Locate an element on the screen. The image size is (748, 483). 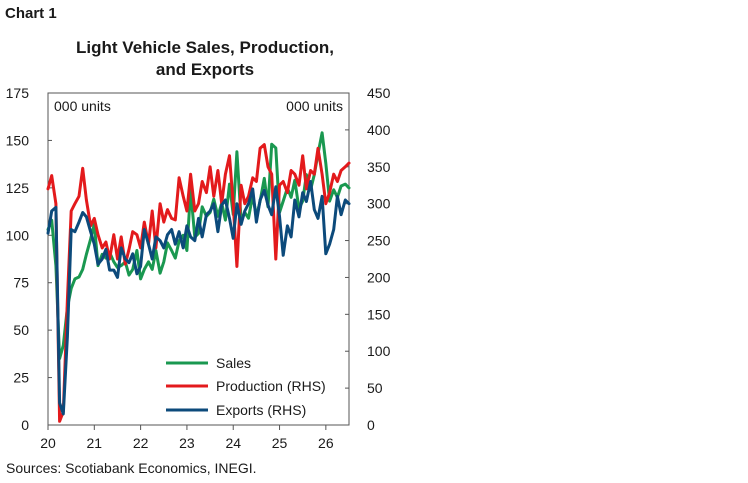
x-tick-label: 26 is located at coordinates (326, 443).